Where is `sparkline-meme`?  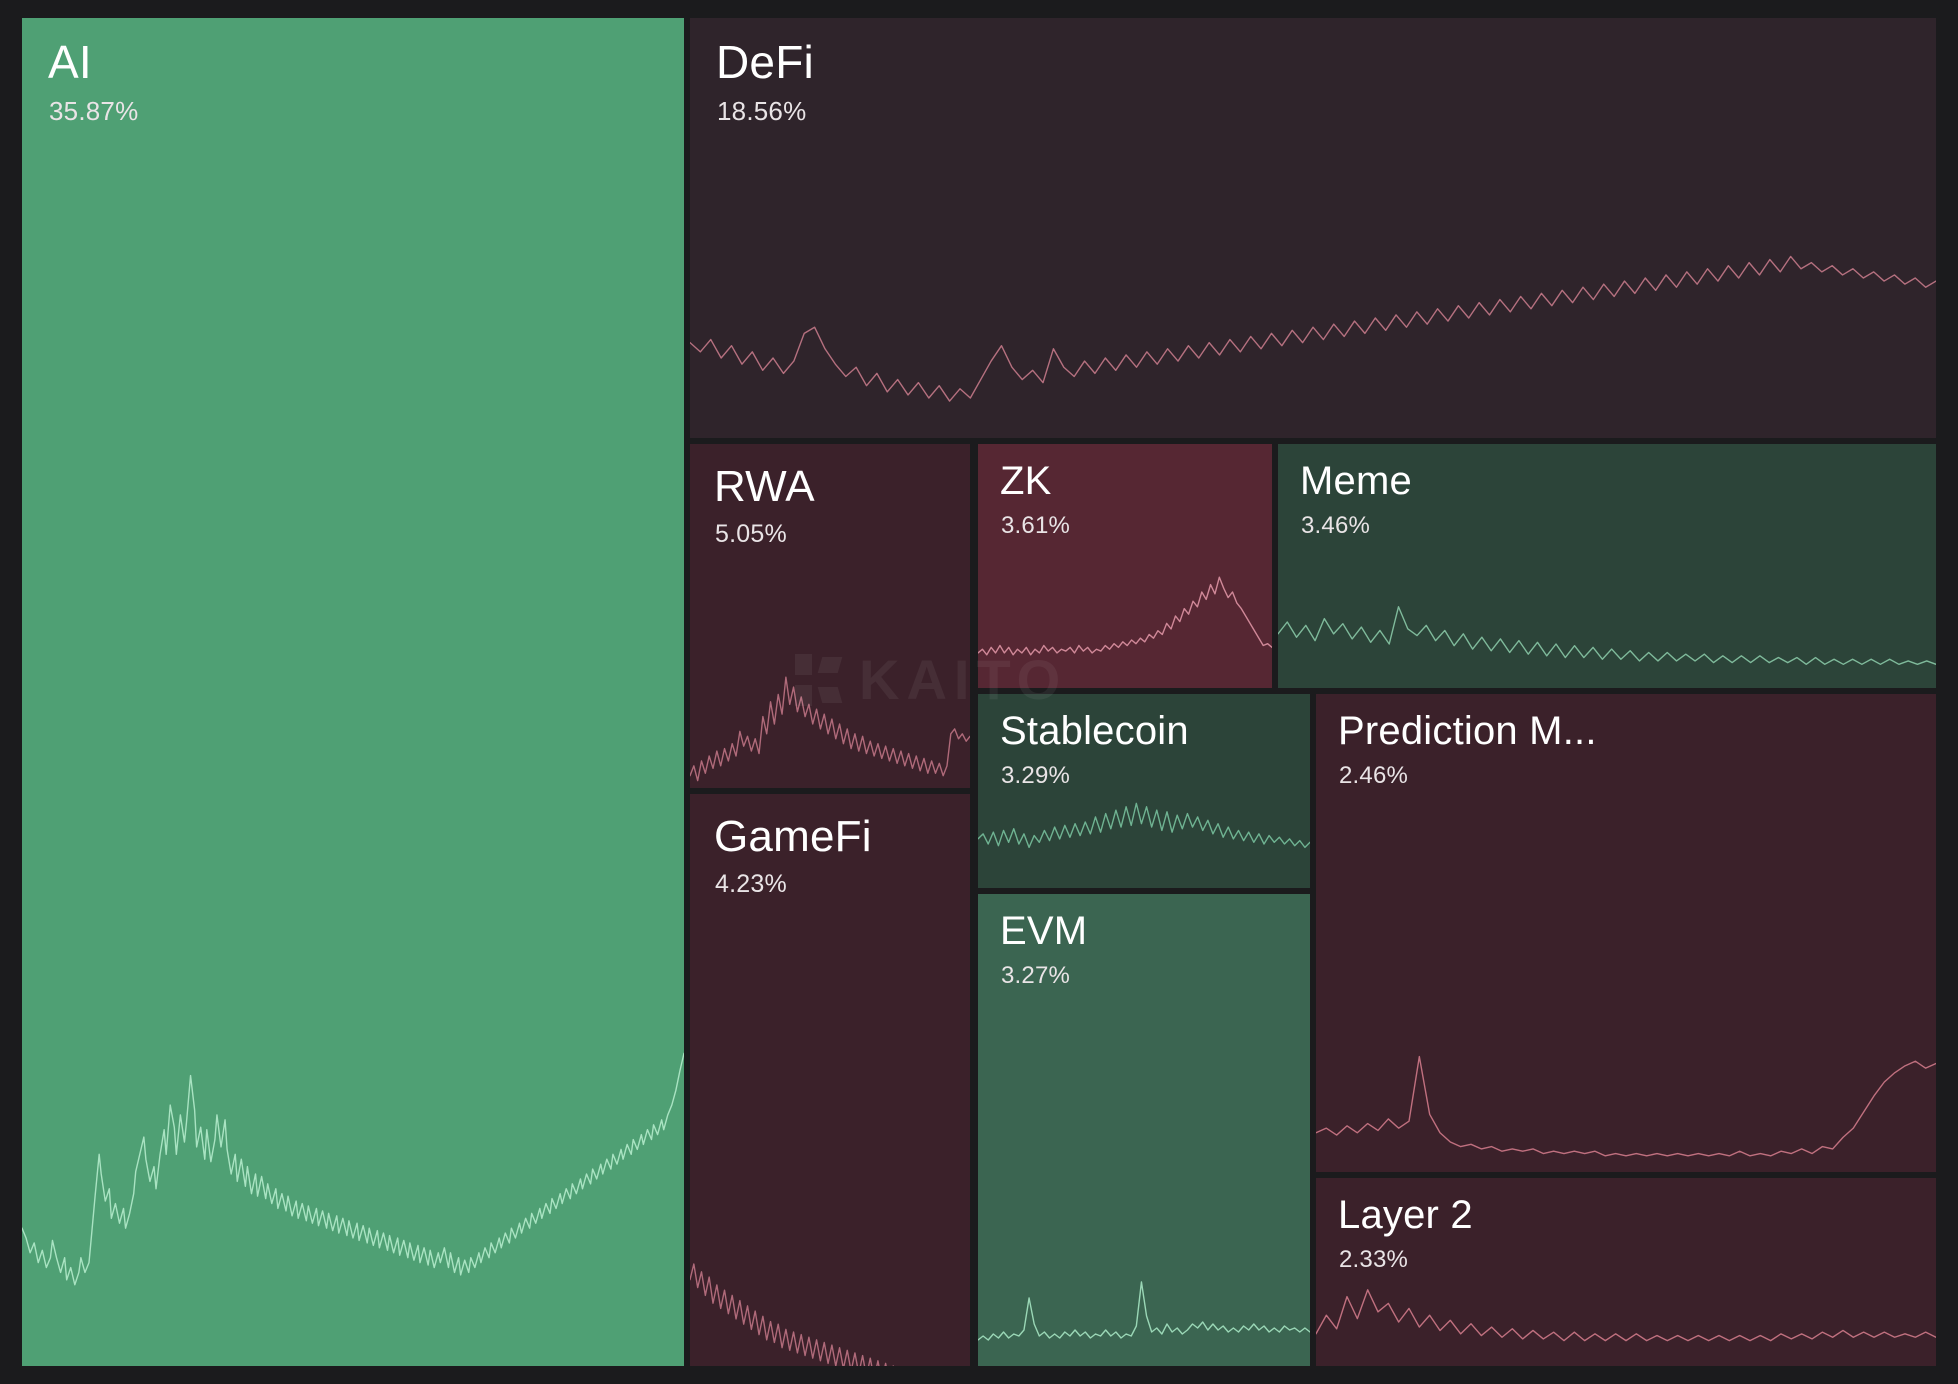 sparkline-meme is located at coordinates (1607, 633).